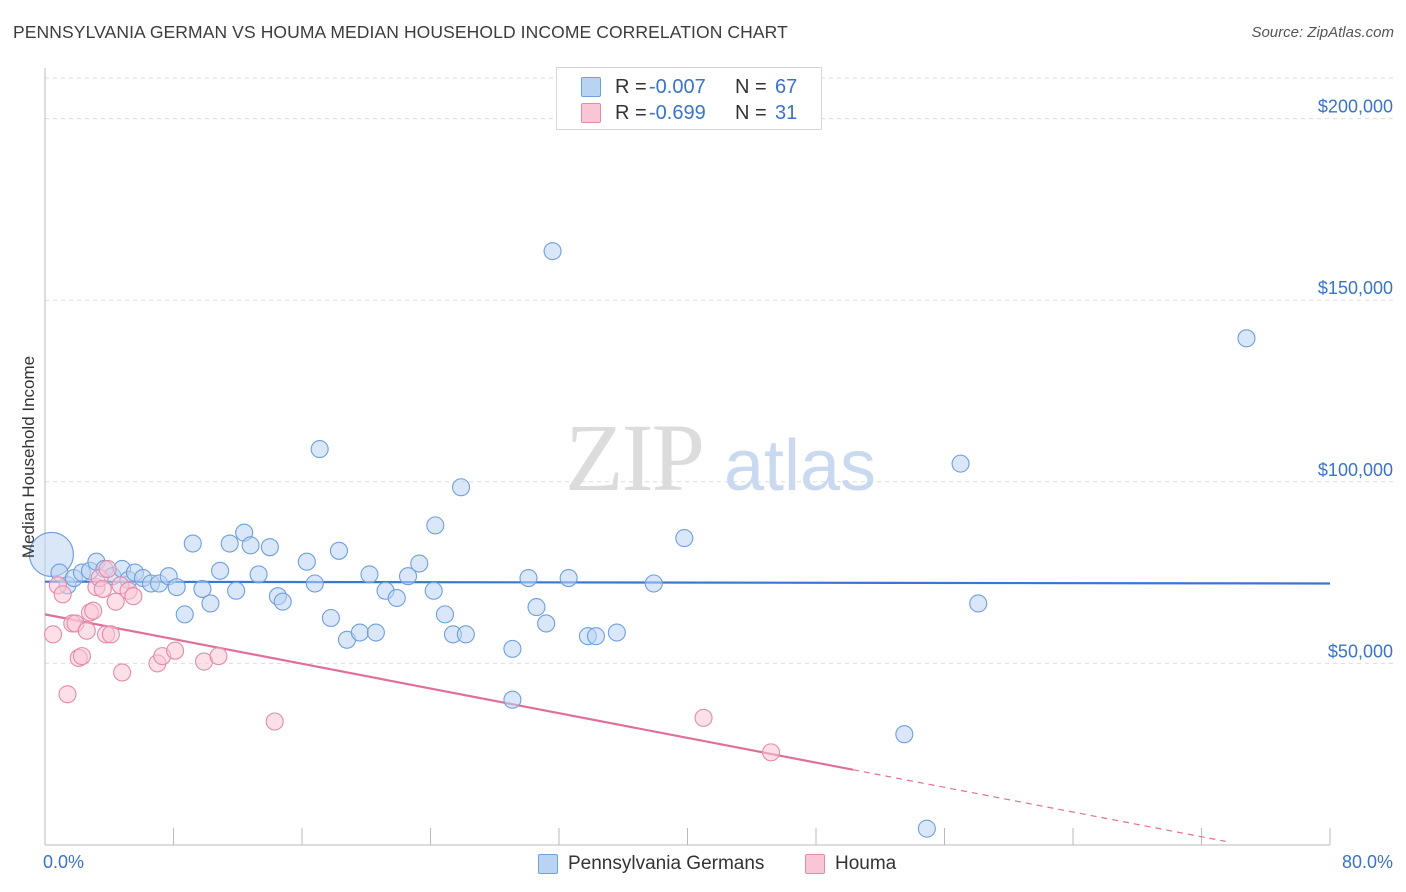 The width and height of the screenshot is (1406, 892). I want to click on trend-line-extension-houma, so click(1039, 805).